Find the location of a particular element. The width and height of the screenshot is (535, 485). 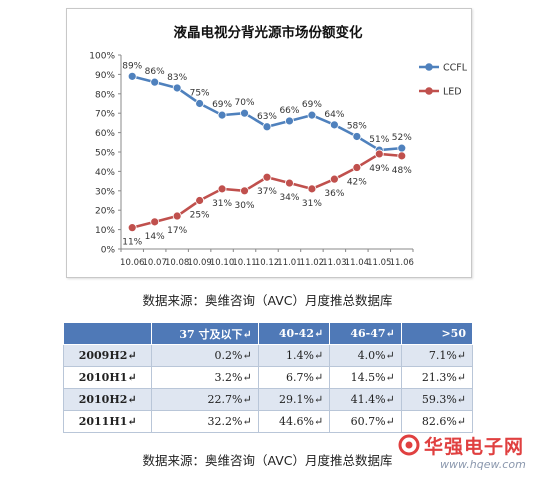

table-header-cell: 46-47↵ is located at coordinates (365, 333).